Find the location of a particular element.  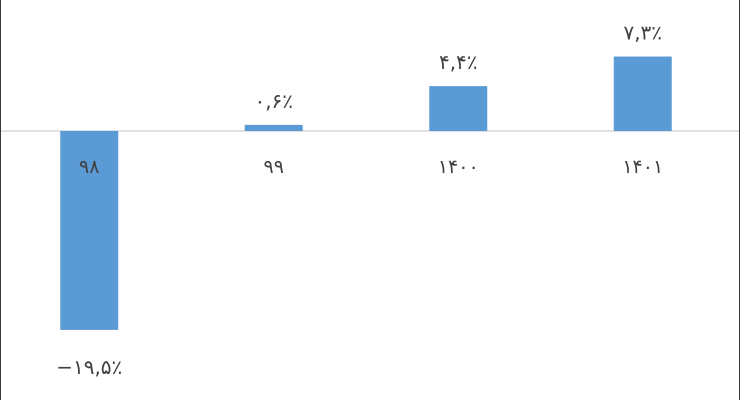

value-label-0: −۱۹,۵٪ is located at coordinates (89, 367).